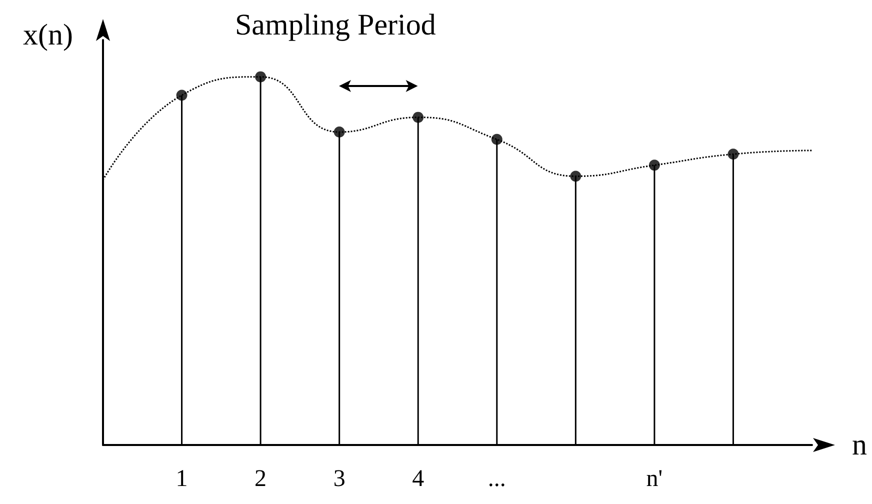  I want to click on y-axis-title: x(n), so click(48, 35).